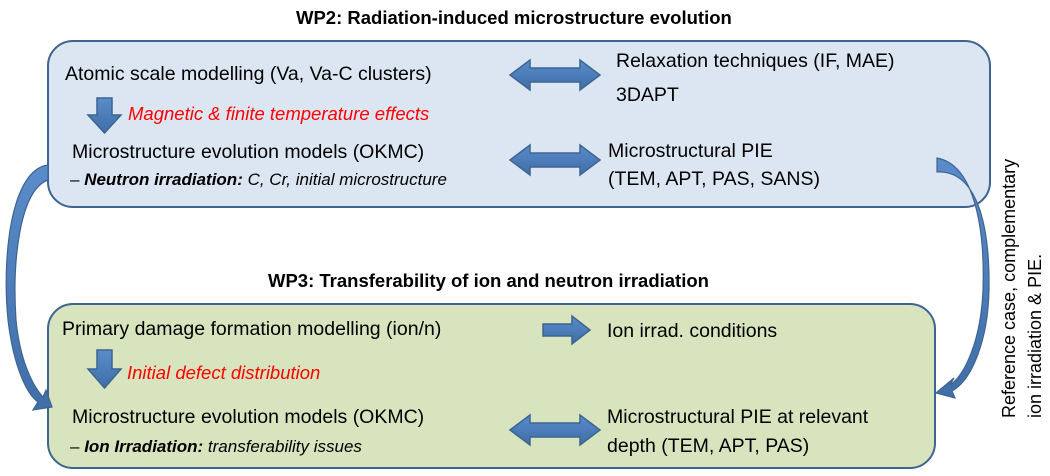 The height and width of the screenshot is (476, 1050). What do you see at coordinates (1009, 288) in the screenshot?
I see `side-note-line1: Reference case, complementary` at bounding box center [1009, 288].